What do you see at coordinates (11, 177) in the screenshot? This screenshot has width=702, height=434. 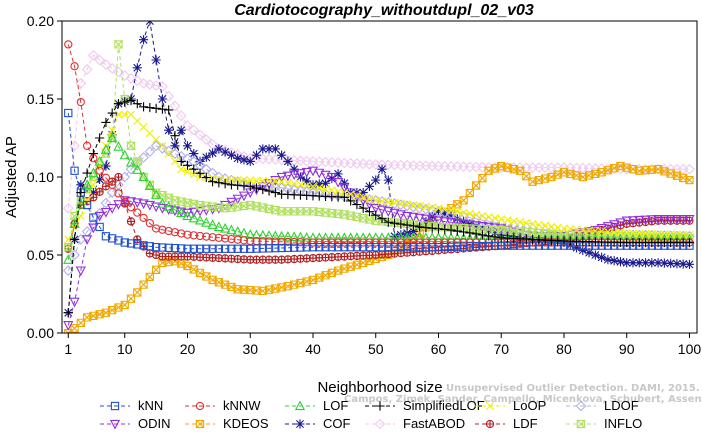 I see `y-axis-title: Adjusted AP` at bounding box center [11, 177].